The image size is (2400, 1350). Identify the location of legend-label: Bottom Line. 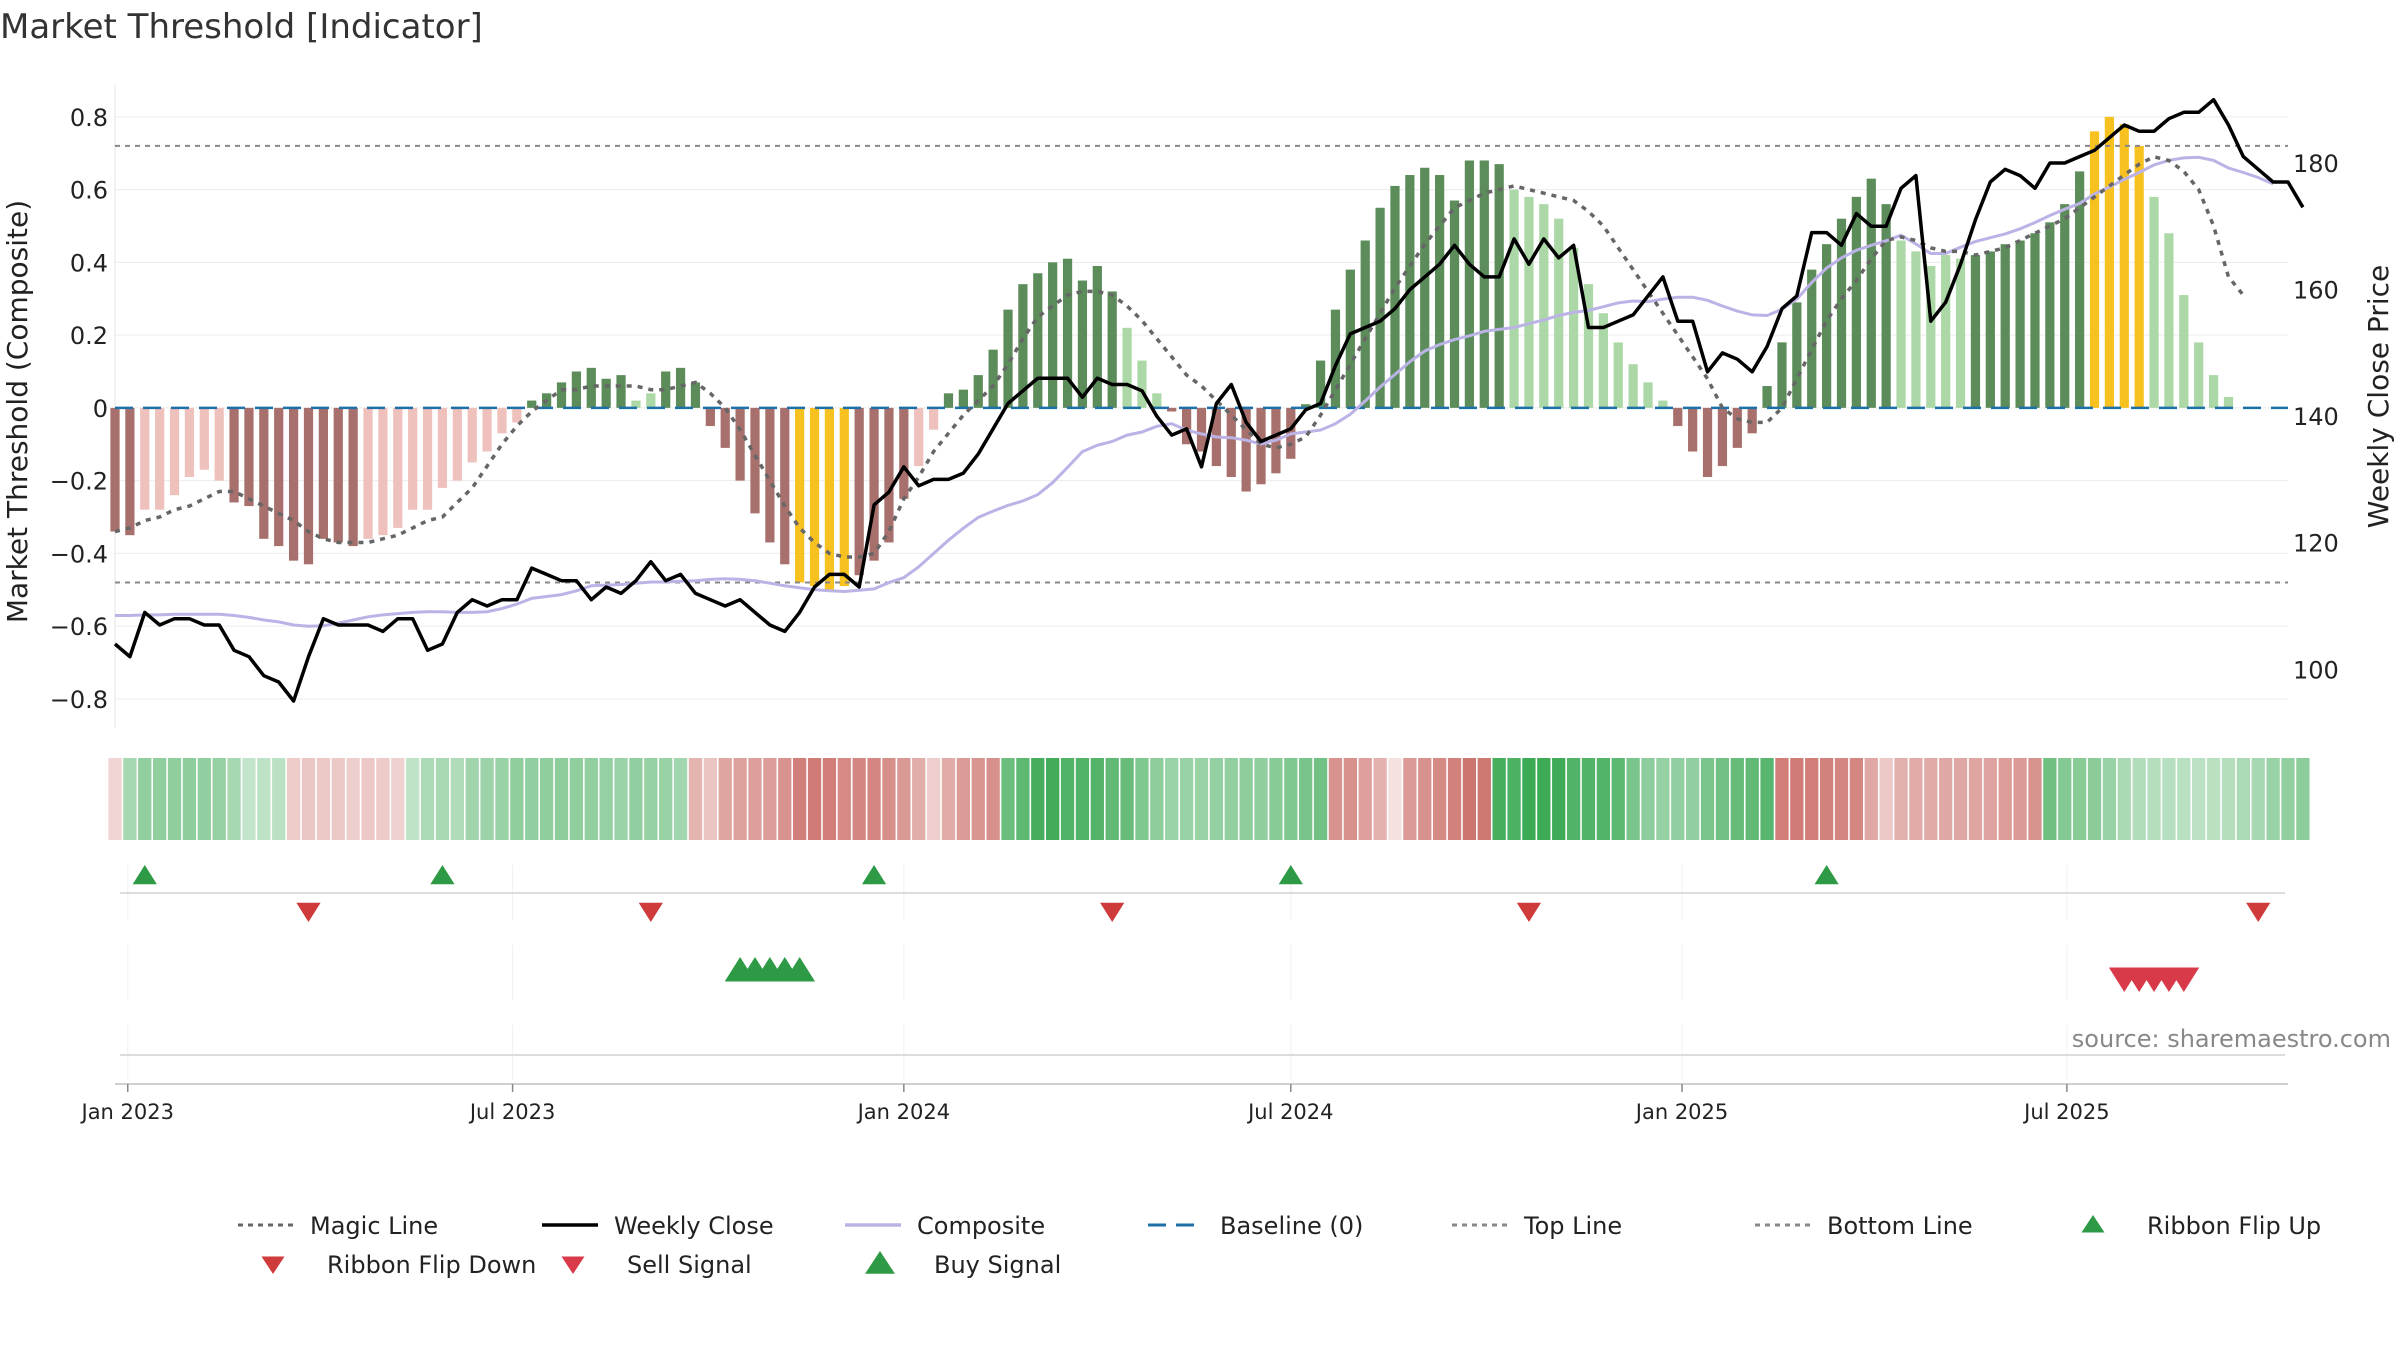
(1900, 1226).